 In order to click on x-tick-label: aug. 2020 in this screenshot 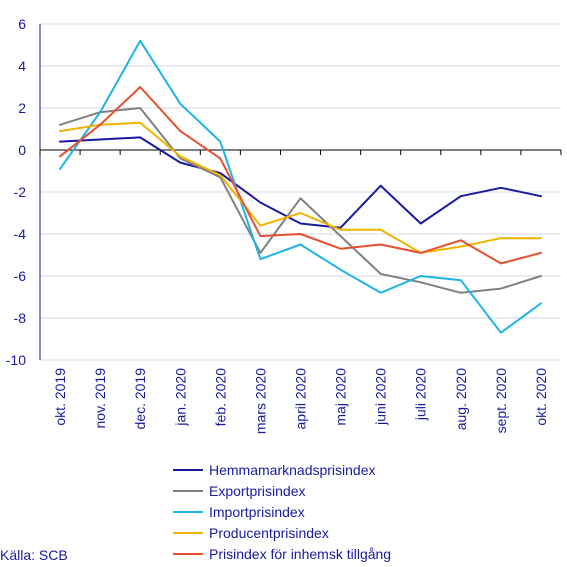, I will do `click(461, 399)`.